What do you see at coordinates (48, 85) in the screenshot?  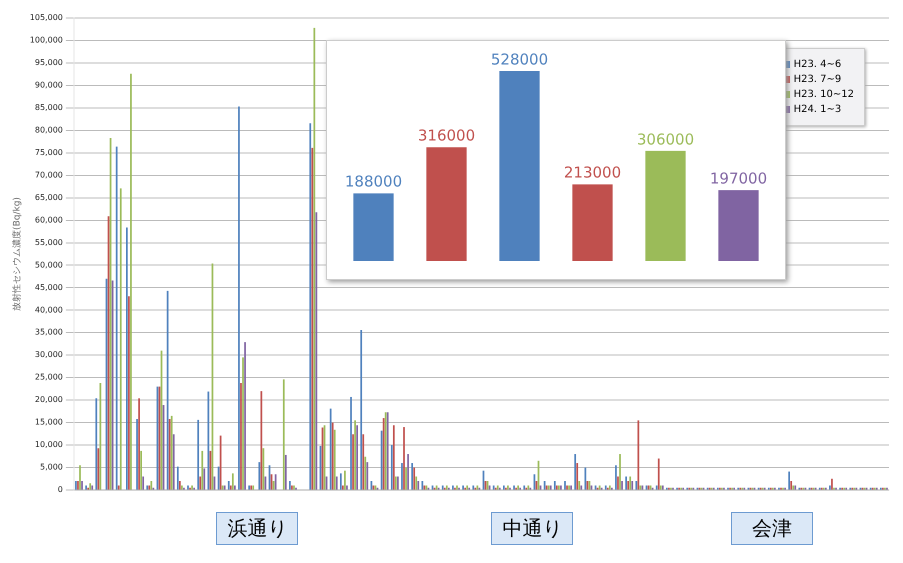 I see `y-tick-label: 90,000` at bounding box center [48, 85].